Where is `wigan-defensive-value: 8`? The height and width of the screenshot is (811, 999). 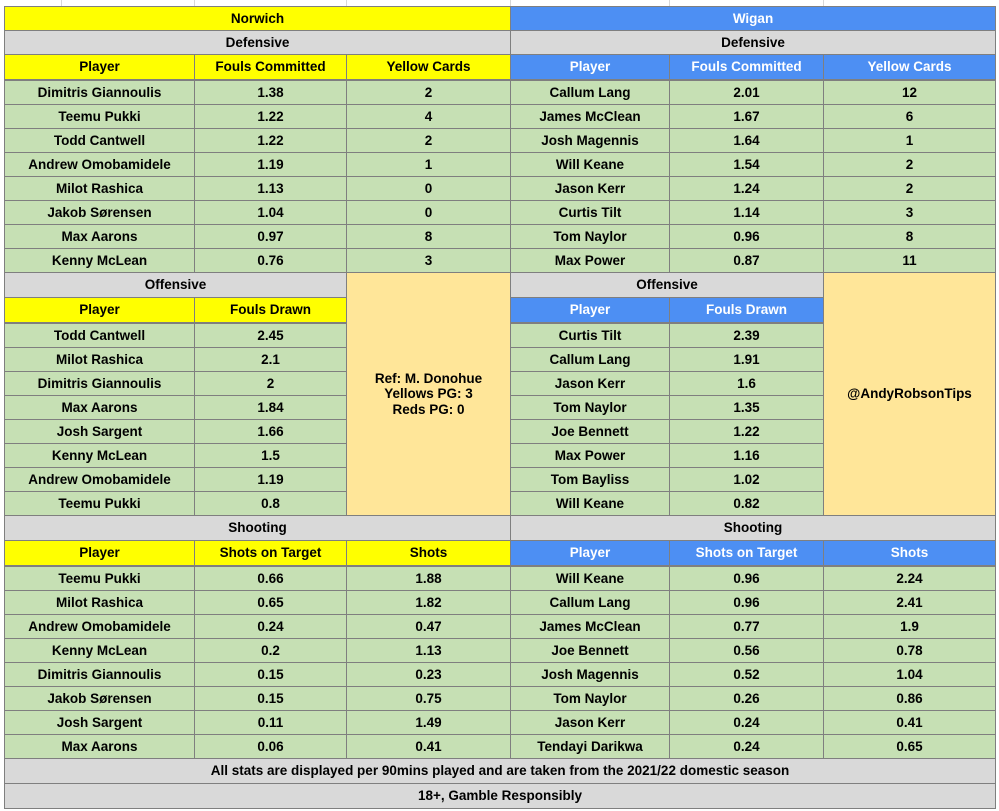 wigan-defensive-value: 8 is located at coordinates (909, 236).